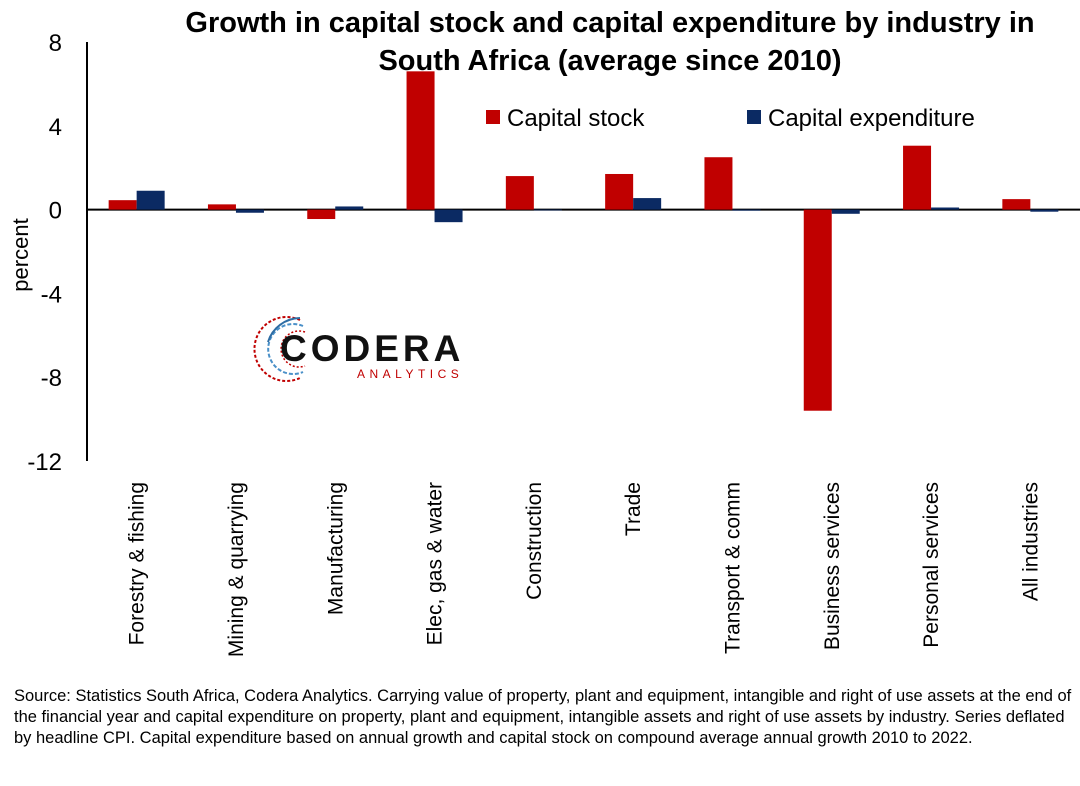  Describe the element at coordinates (279, 349) in the screenshot. I see `logo-circle-mark` at that location.